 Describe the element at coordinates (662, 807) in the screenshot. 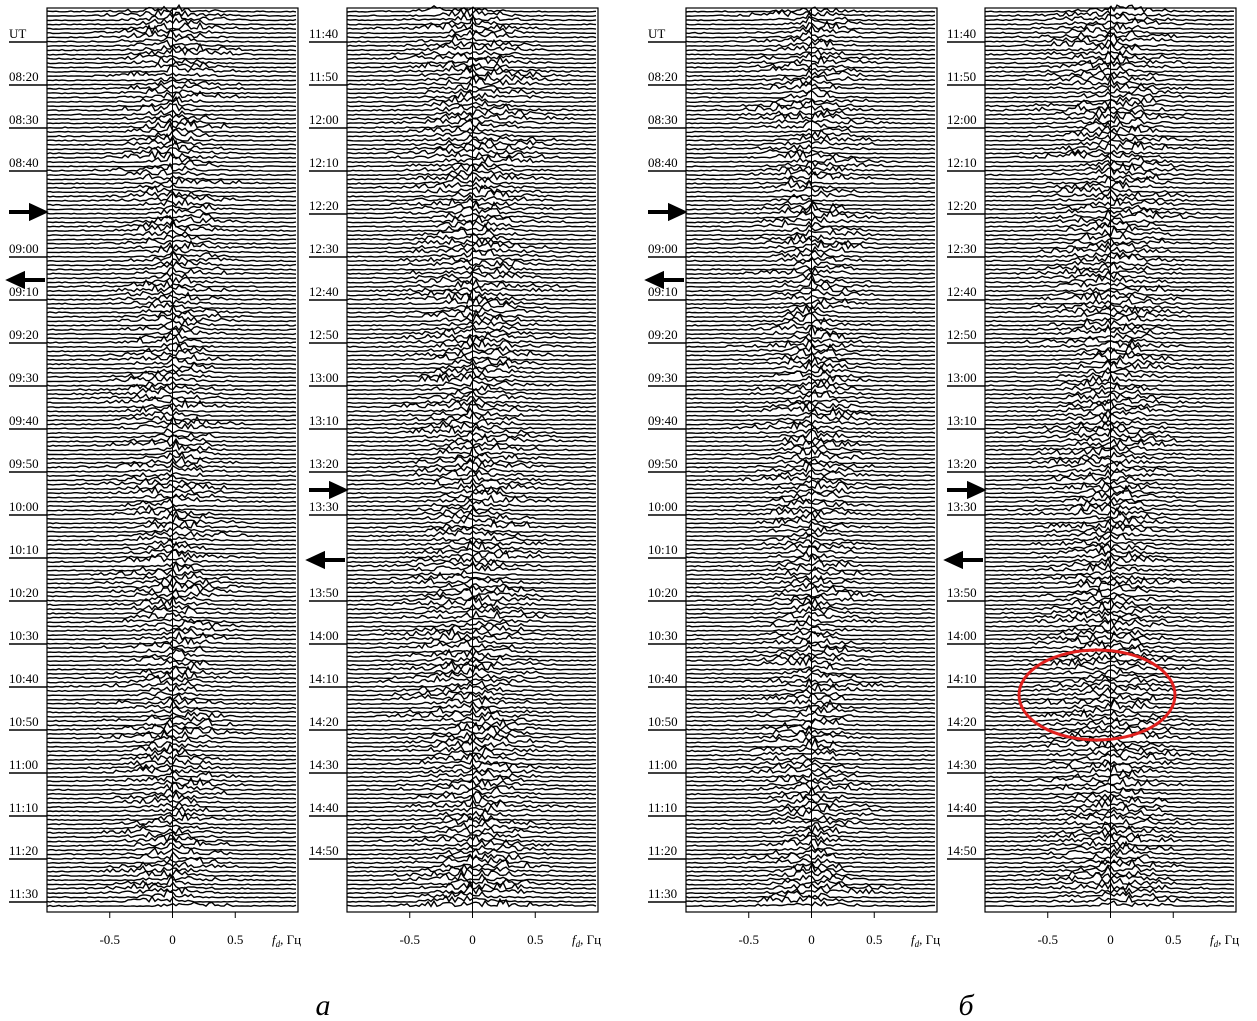

I see `time-label: 11:10` at that location.